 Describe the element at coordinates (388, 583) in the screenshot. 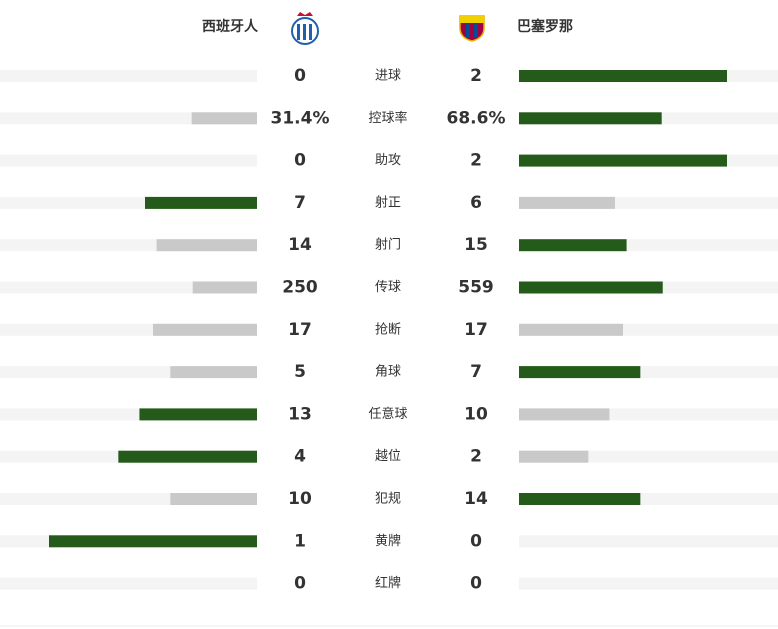

I see `stat-label: 红牌` at that location.